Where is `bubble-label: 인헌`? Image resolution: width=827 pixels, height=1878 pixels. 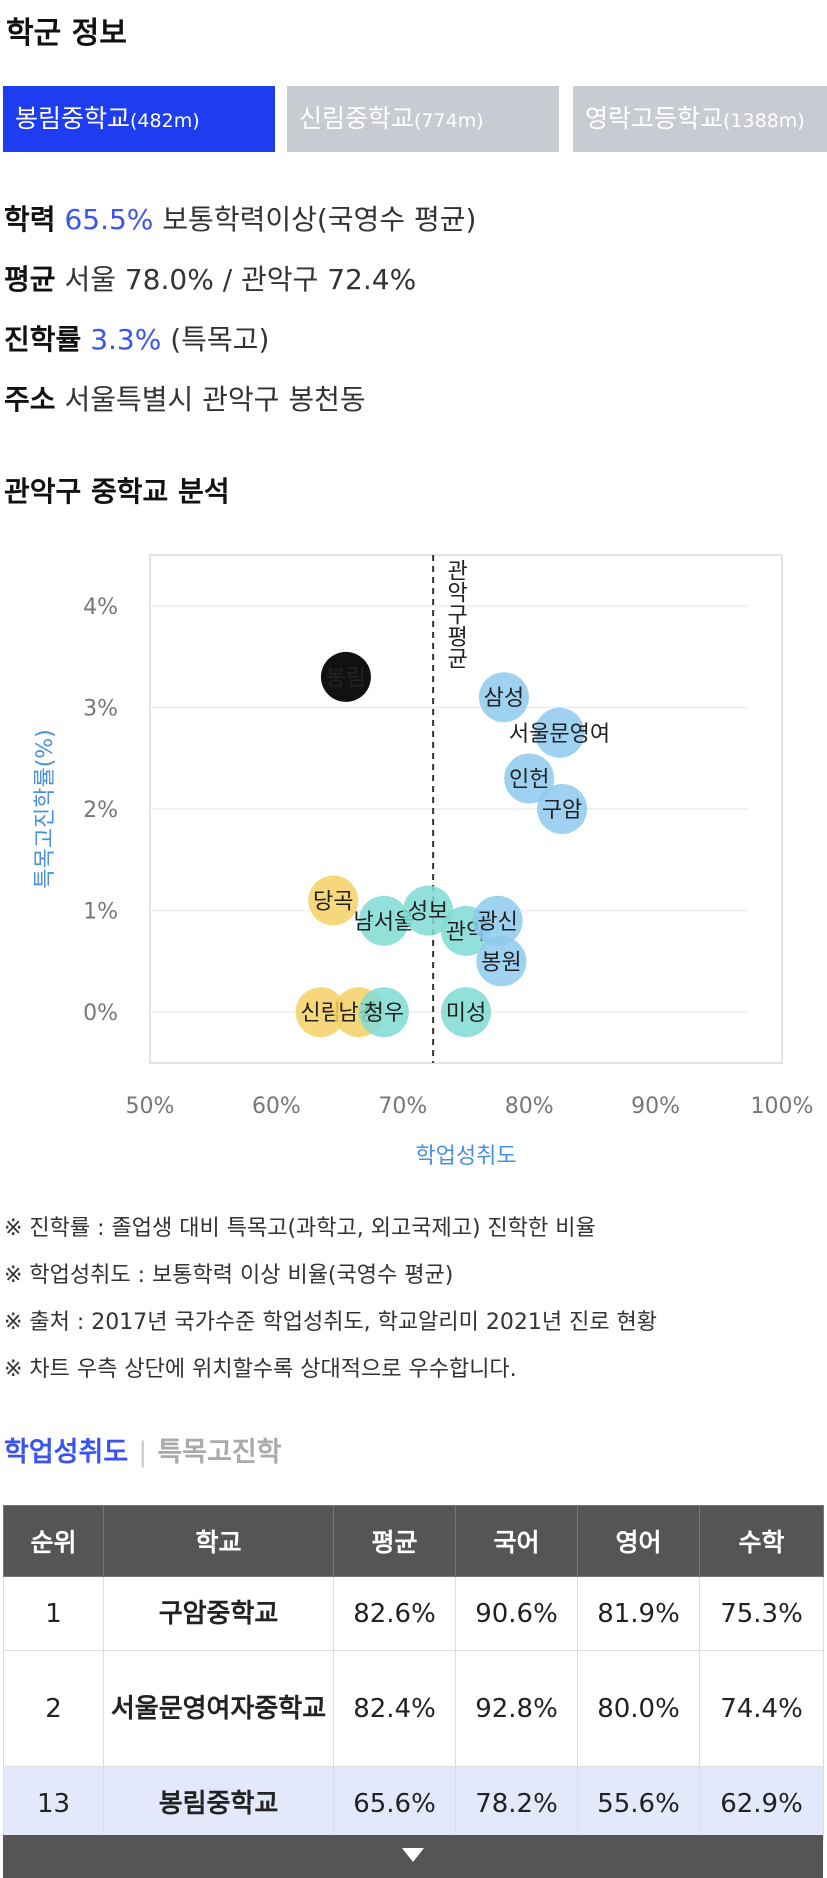
bubble-label: 인헌 is located at coordinates (529, 780).